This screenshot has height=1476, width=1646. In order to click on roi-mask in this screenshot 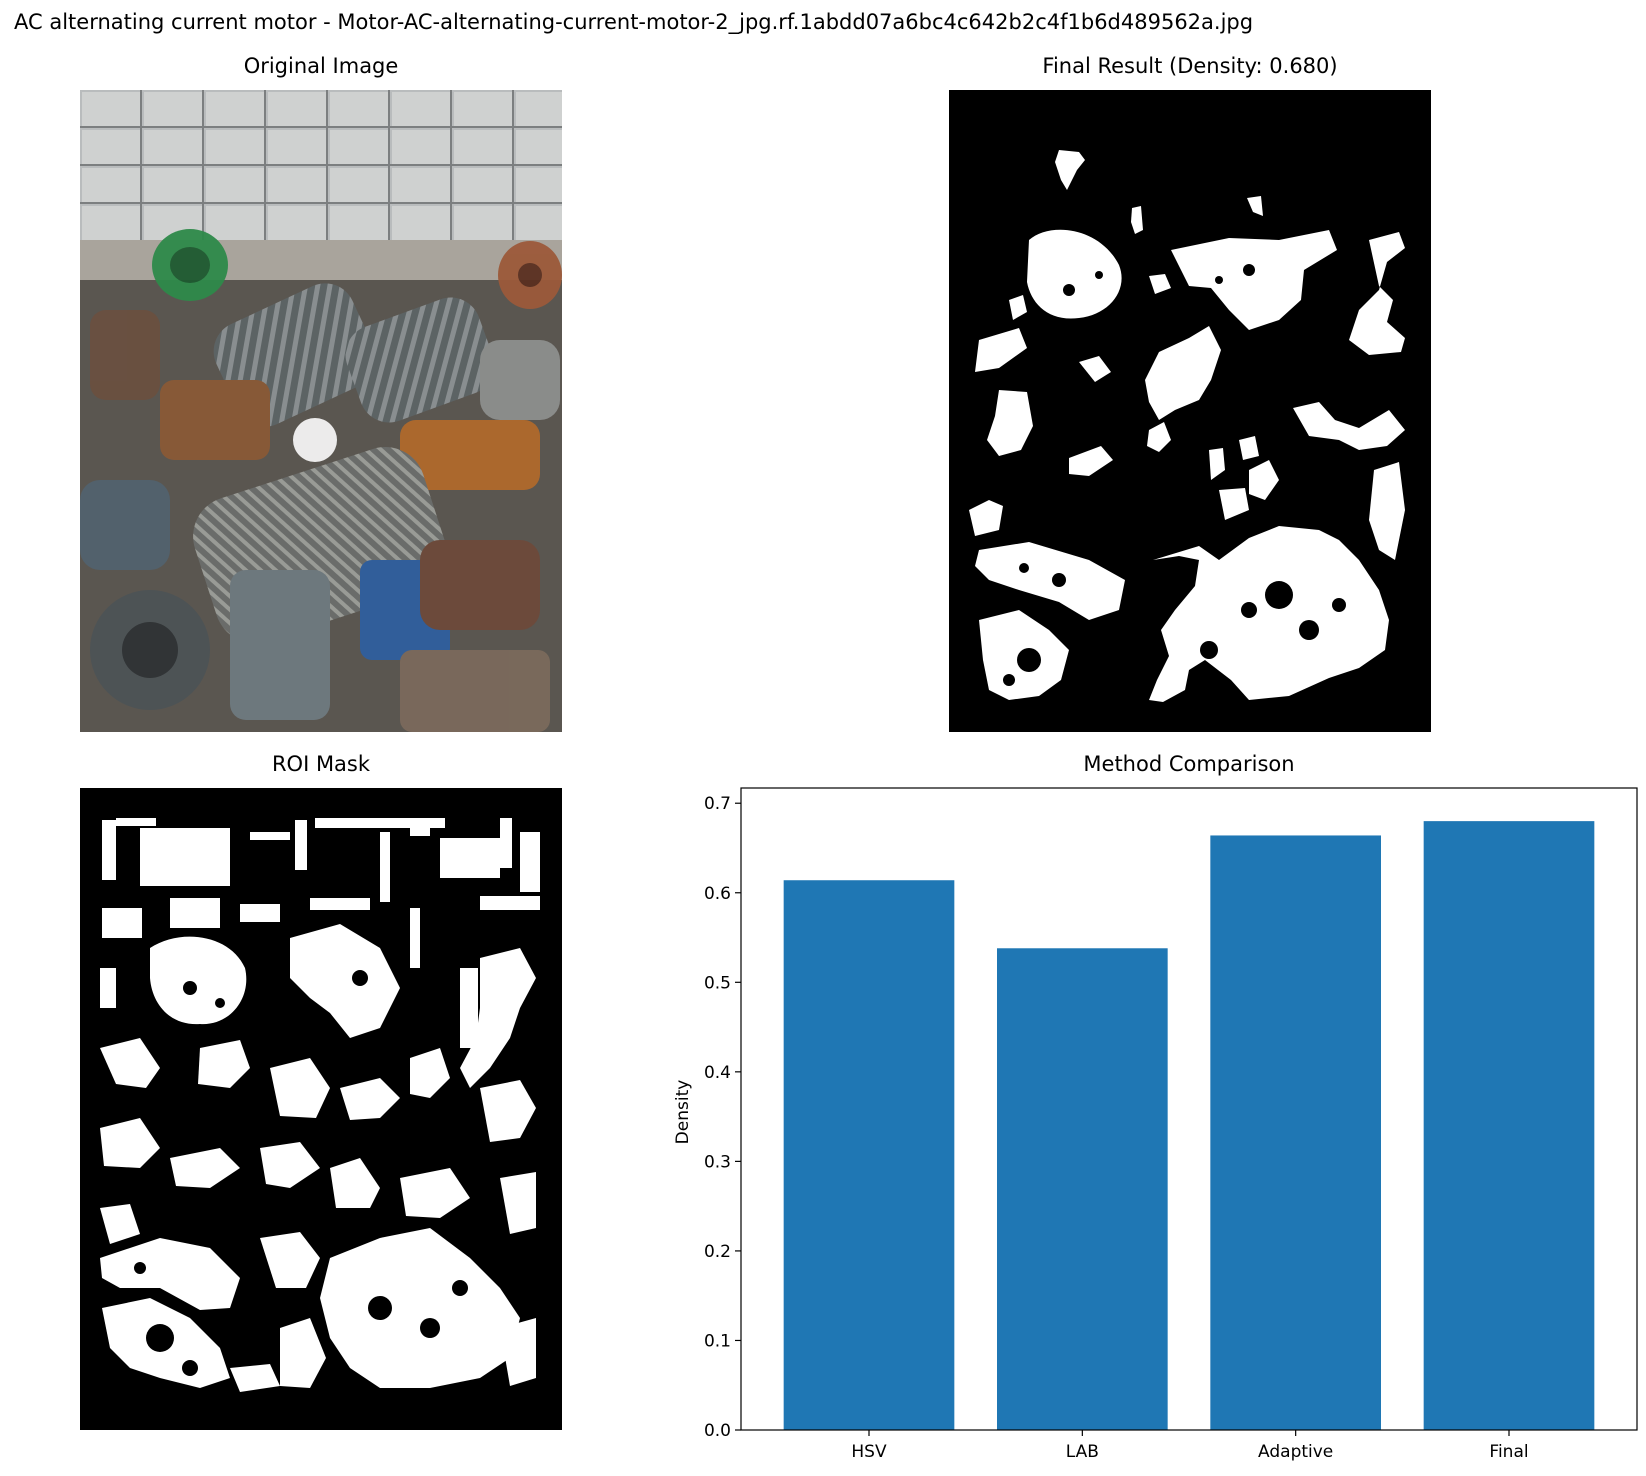, I will do `click(321, 1109)`.